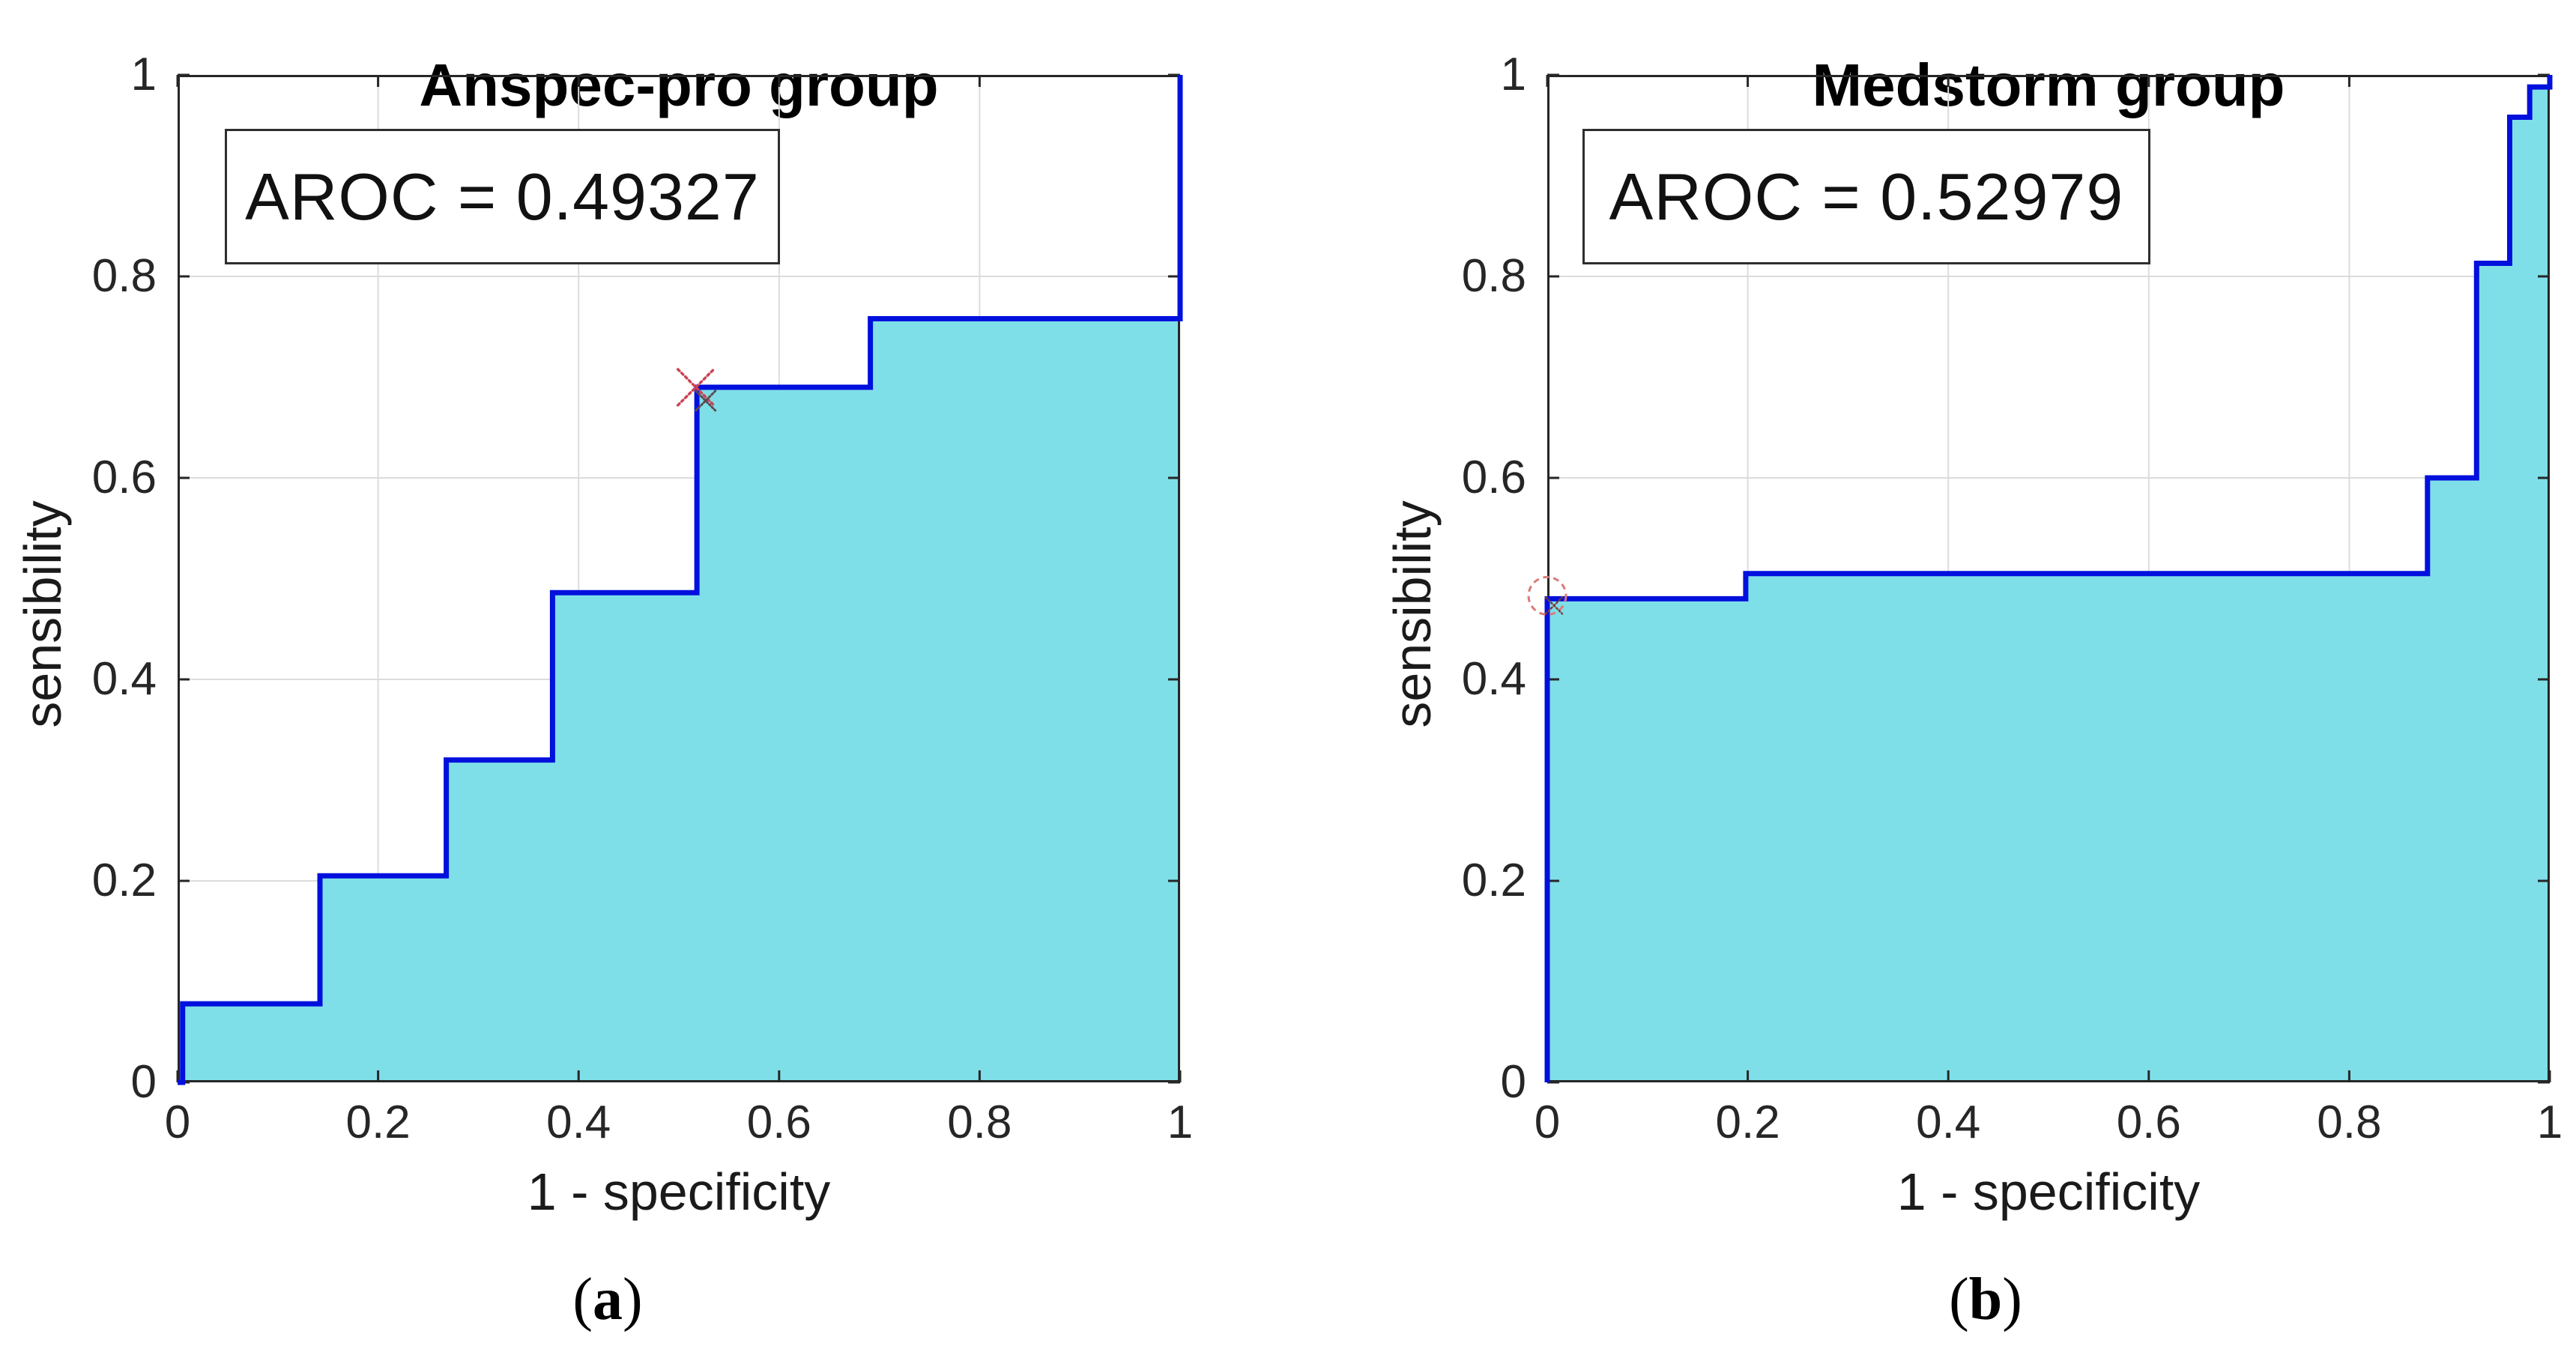 The image size is (2576, 1367). What do you see at coordinates (2048, 85) in the screenshot?
I see `plot-title: Medstorm group` at bounding box center [2048, 85].